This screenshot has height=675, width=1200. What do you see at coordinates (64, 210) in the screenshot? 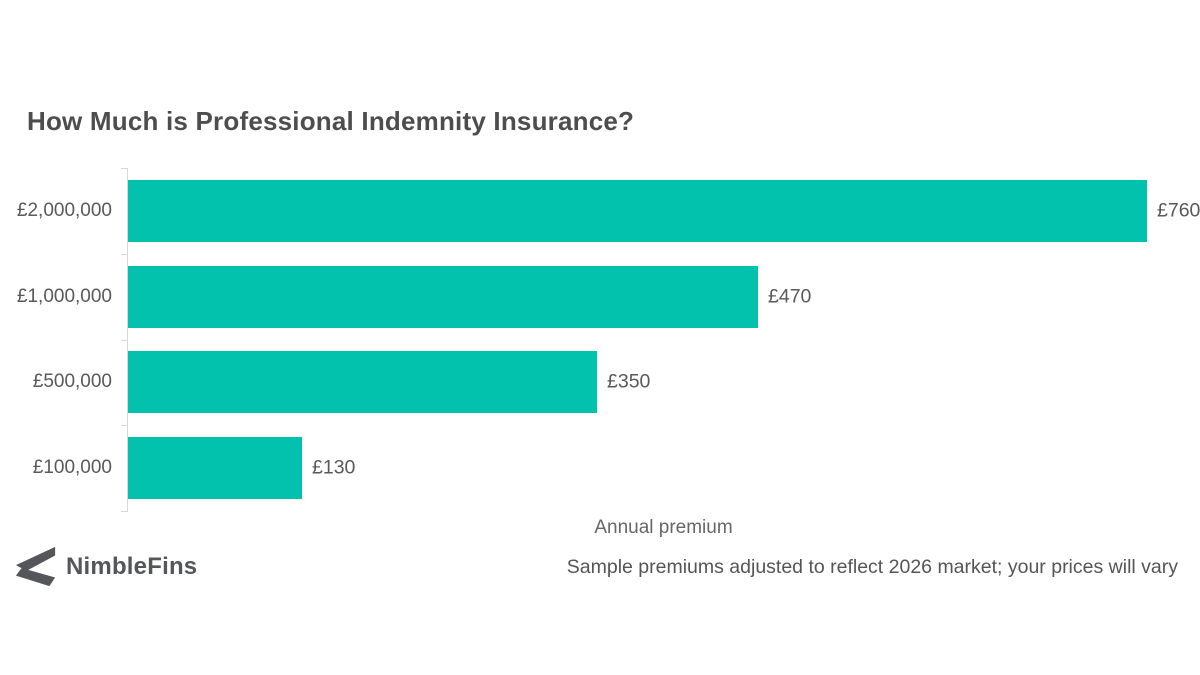
I see `category-label: £2,000,000` at bounding box center [64, 210].